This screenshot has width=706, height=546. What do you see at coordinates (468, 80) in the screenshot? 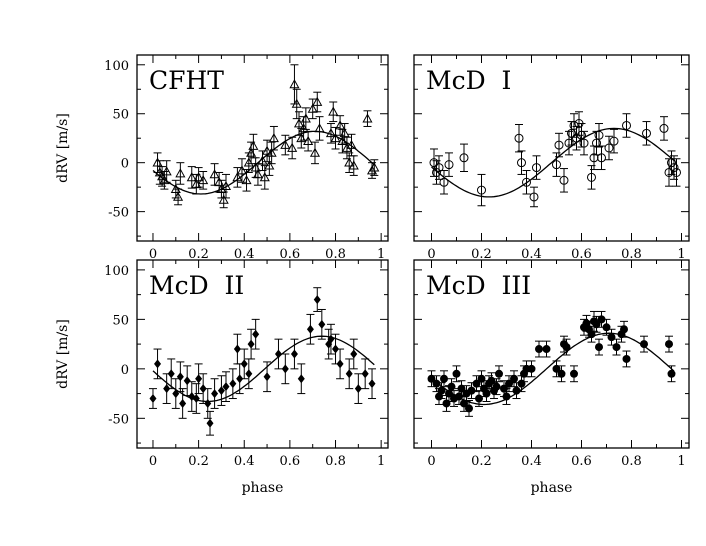
I see `panel-title: McD I` at bounding box center [468, 80].